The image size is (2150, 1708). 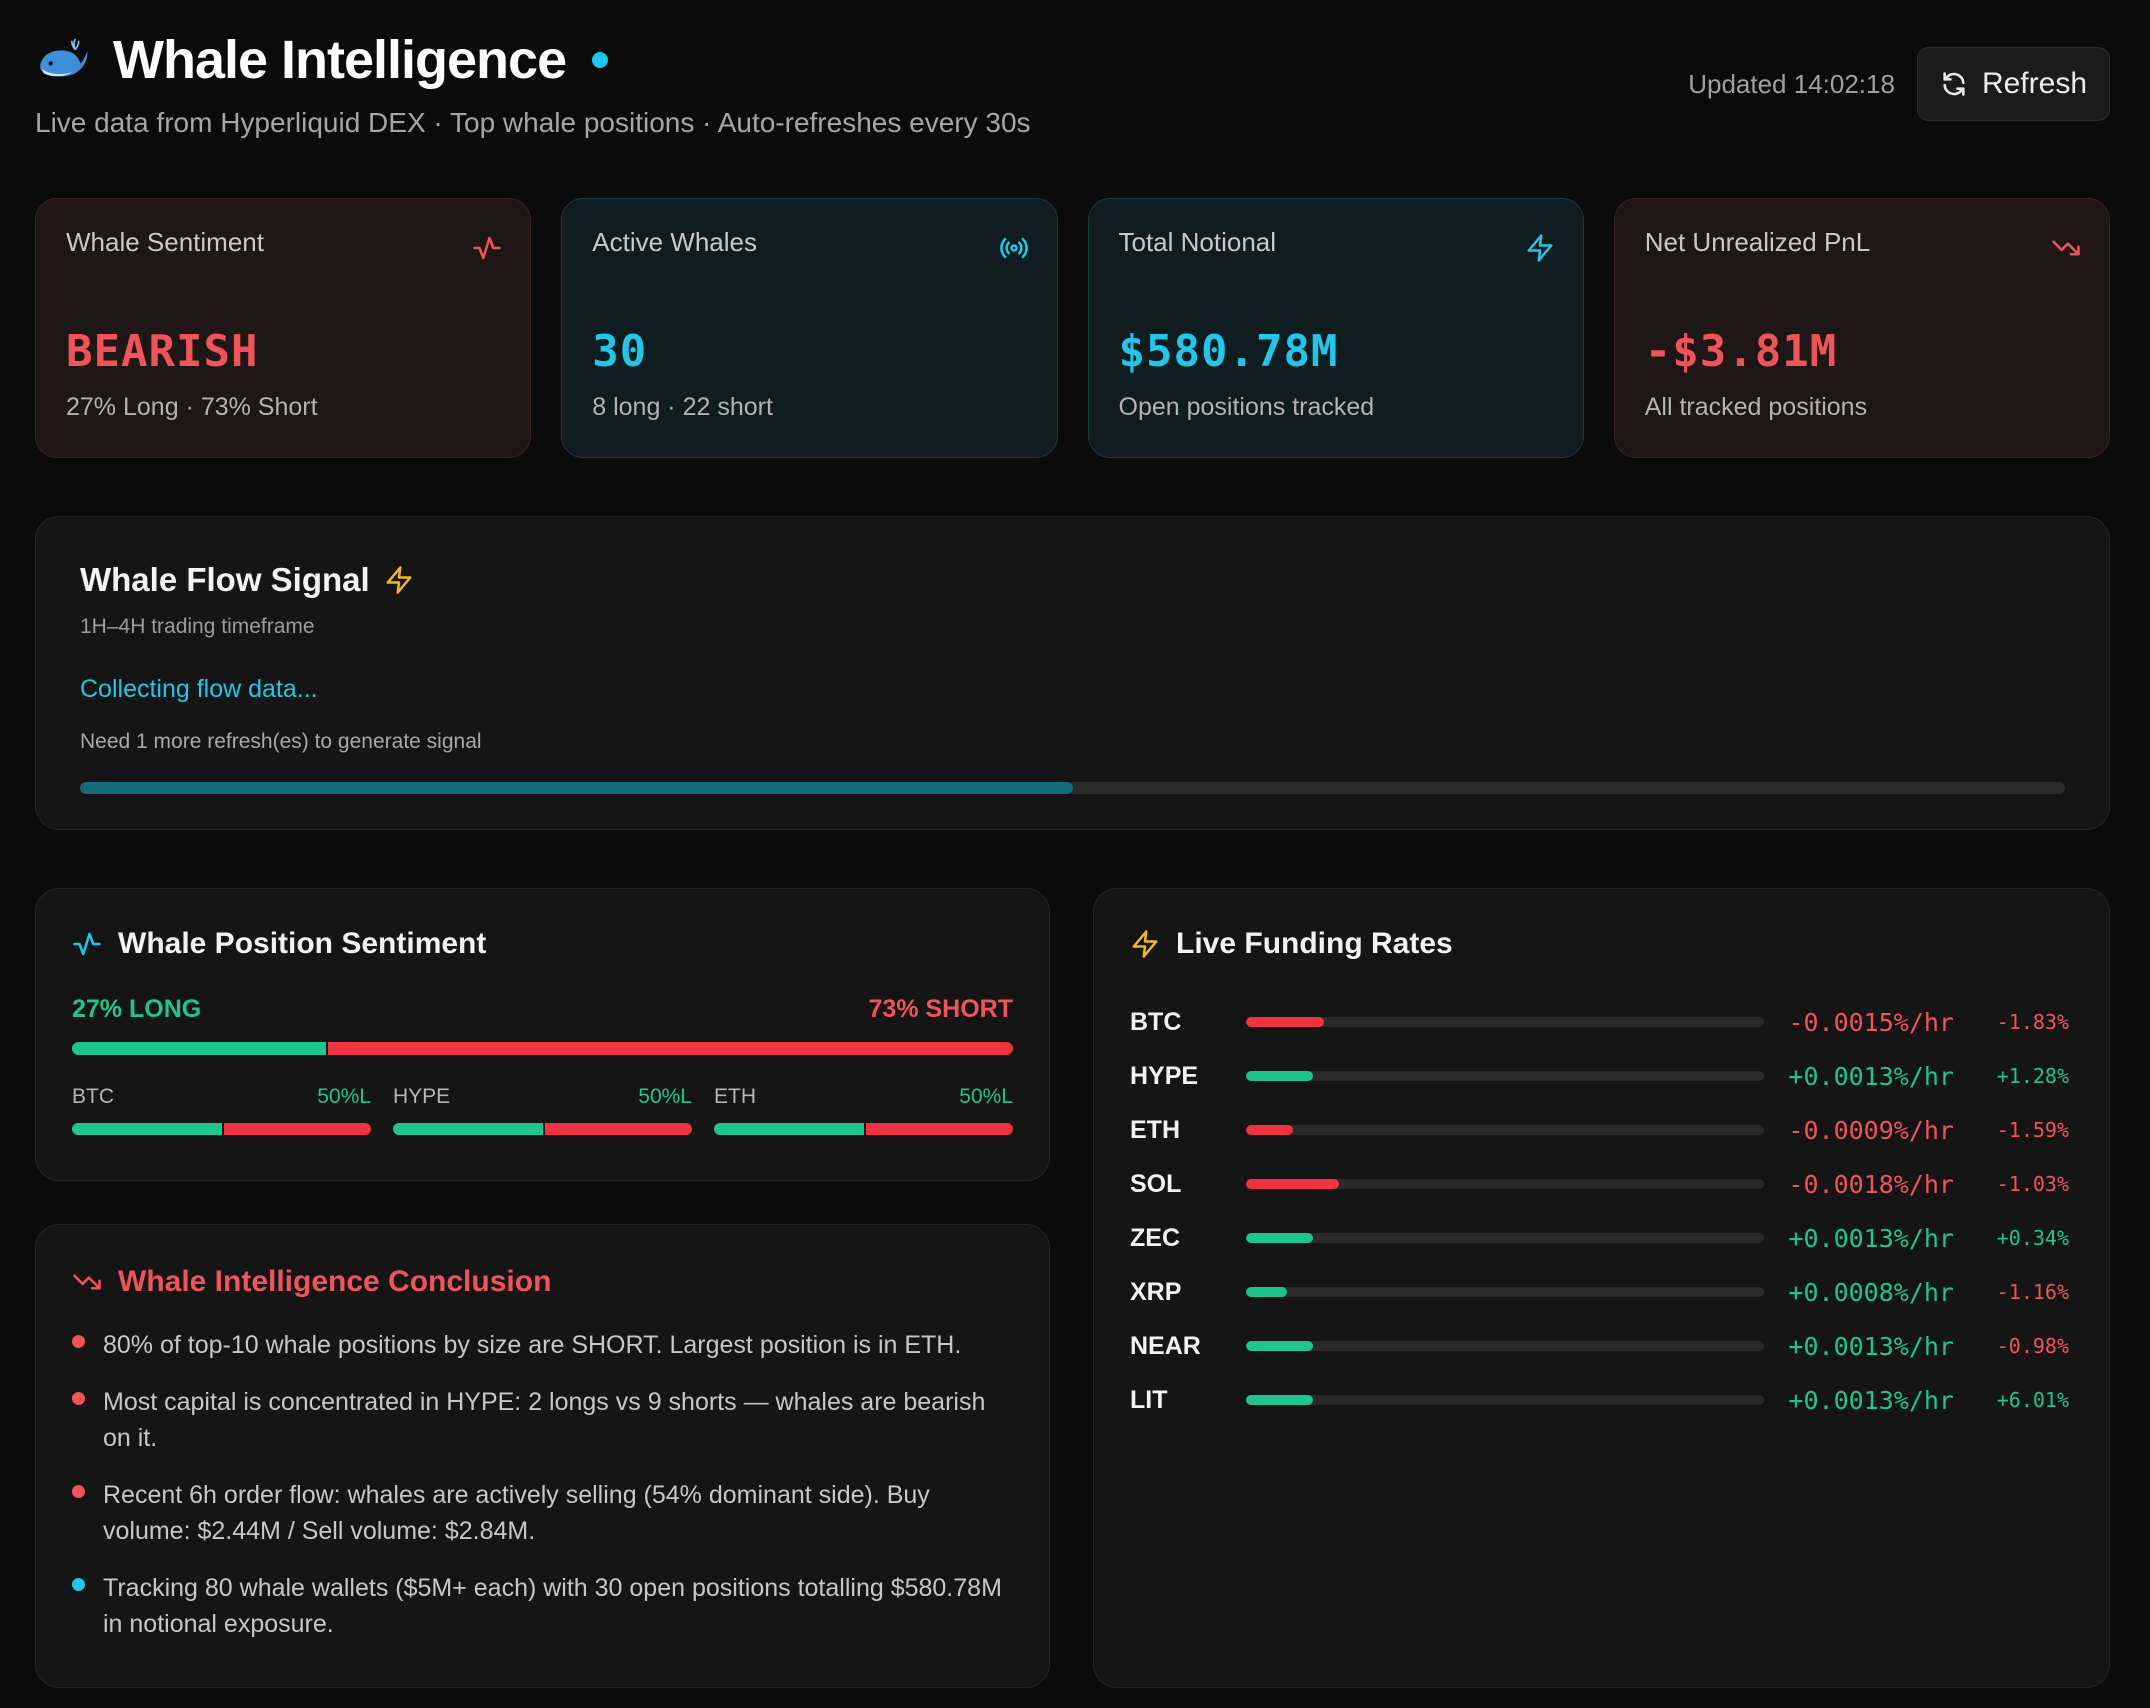 I want to click on title-row: Whale Intelligence, so click(x=1072, y=60).